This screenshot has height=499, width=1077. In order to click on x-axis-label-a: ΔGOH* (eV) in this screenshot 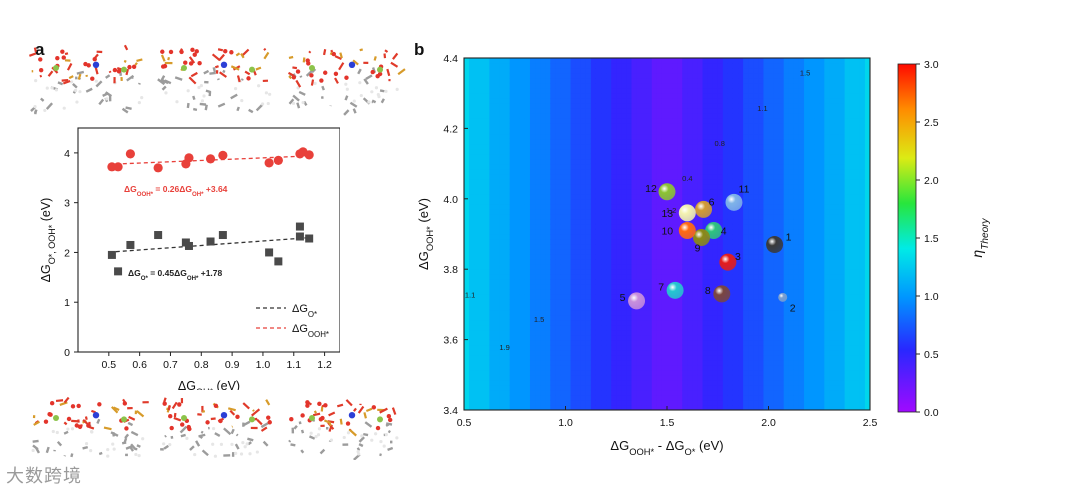, I will do `click(209, 384)`.